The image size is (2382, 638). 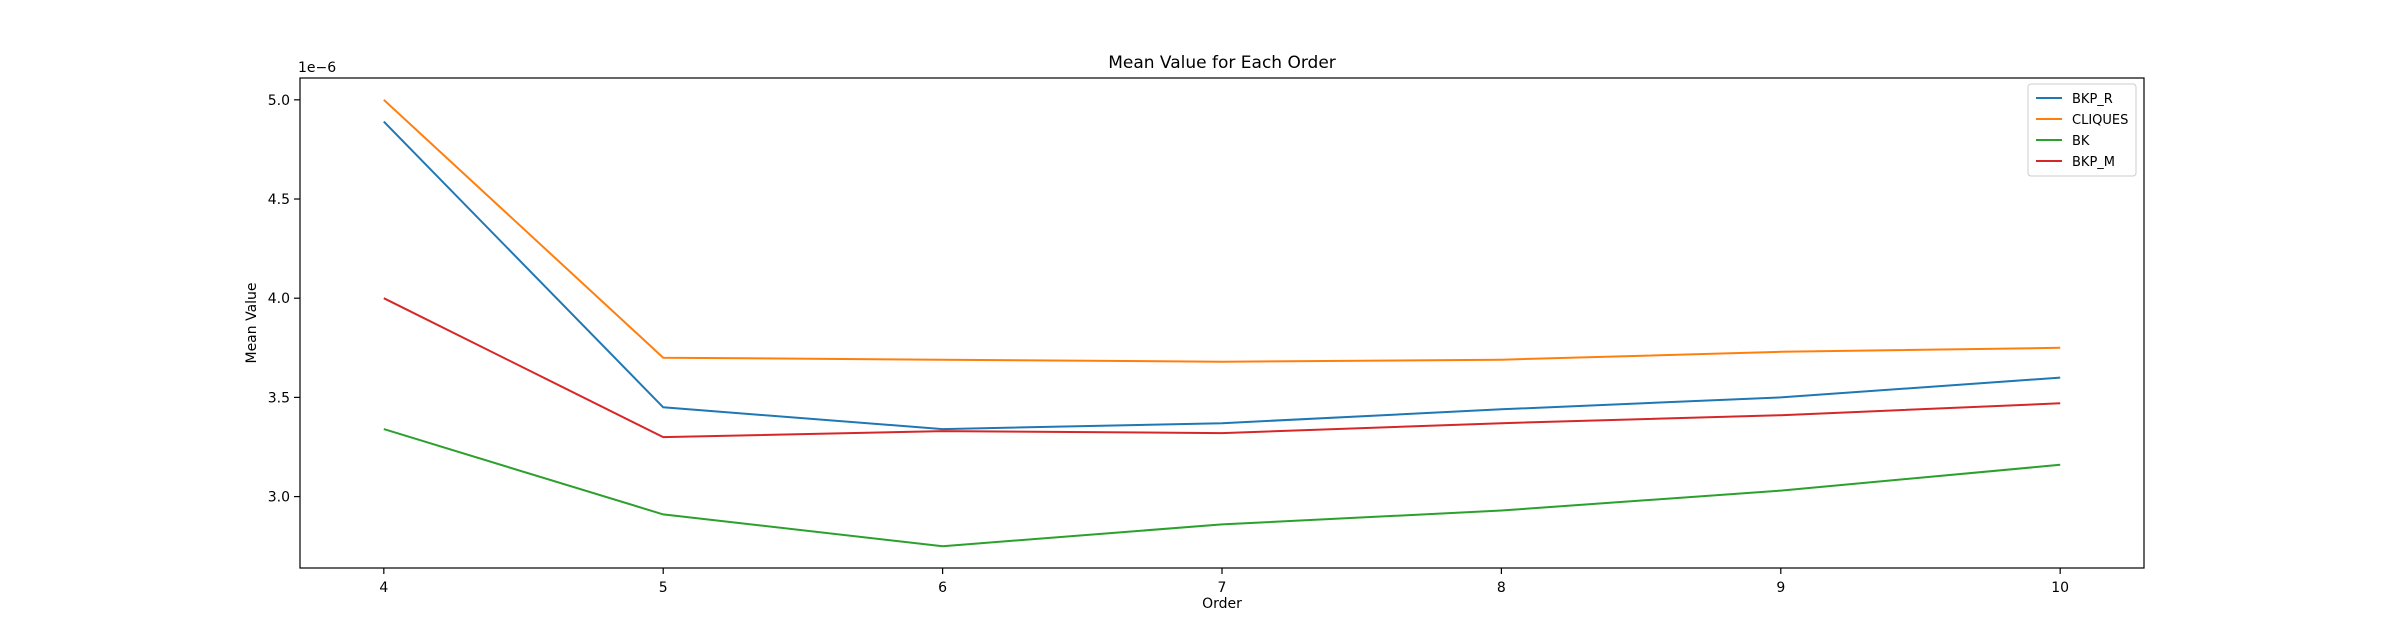 What do you see at coordinates (2060, 588) in the screenshot?
I see `x-tick-label: 10` at bounding box center [2060, 588].